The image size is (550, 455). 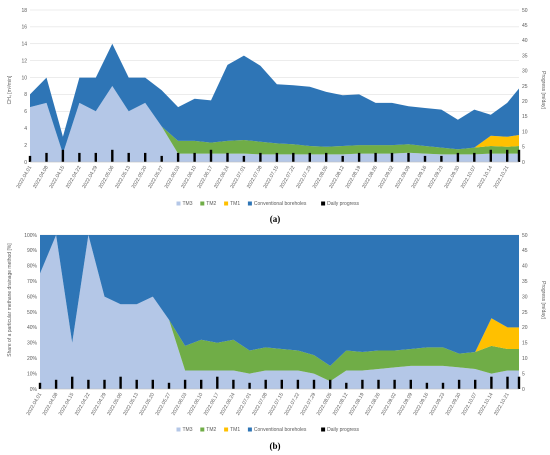 I want to click on x-tick-label: 2022.08.12, so click(x=341, y=404).